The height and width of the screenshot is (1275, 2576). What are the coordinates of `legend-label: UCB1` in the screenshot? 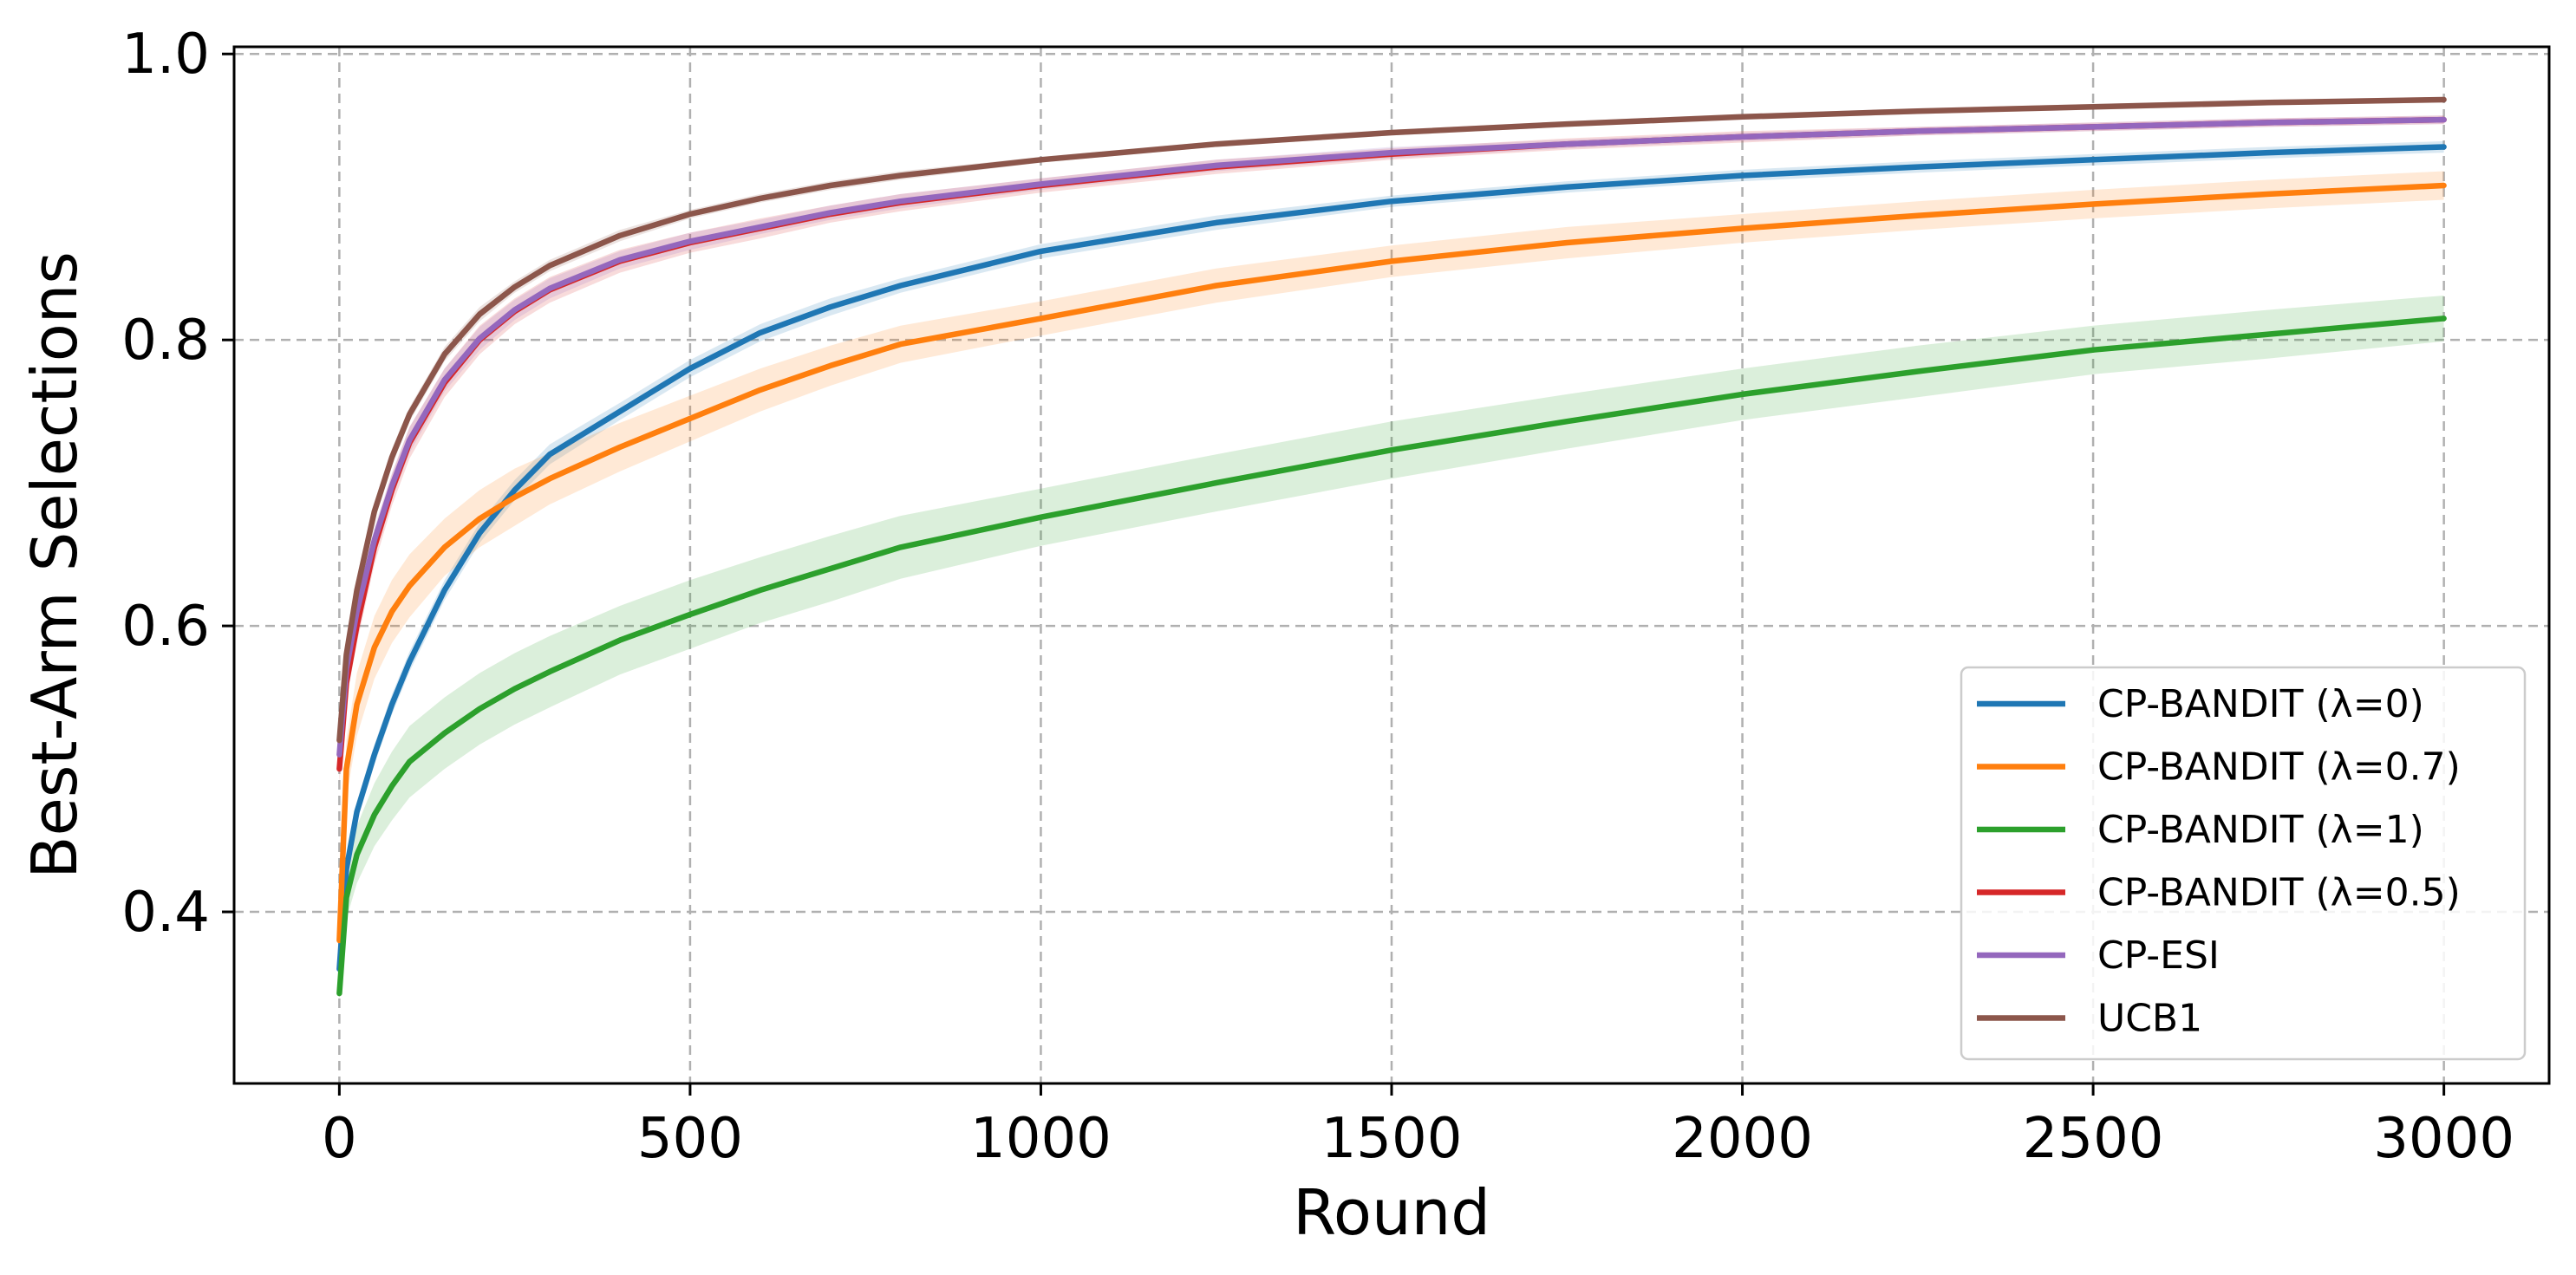 It's located at (2149, 1019).